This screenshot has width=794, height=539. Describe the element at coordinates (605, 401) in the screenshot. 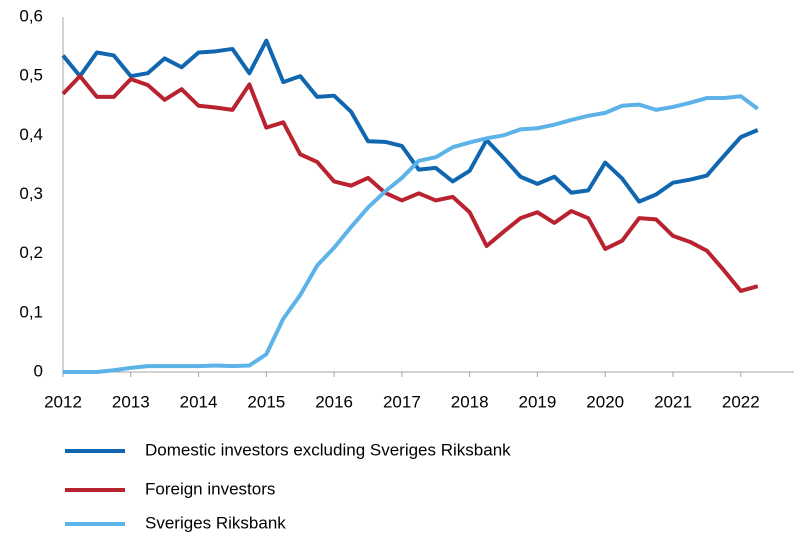

I see `x-tick-label: 2020` at that location.